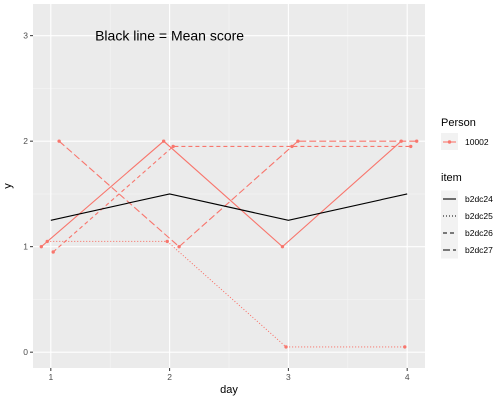 This screenshot has height=403, width=504. What do you see at coordinates (449, 142) in the screenshot?
I see `legend-key-point` at bounding box center [449, 142].